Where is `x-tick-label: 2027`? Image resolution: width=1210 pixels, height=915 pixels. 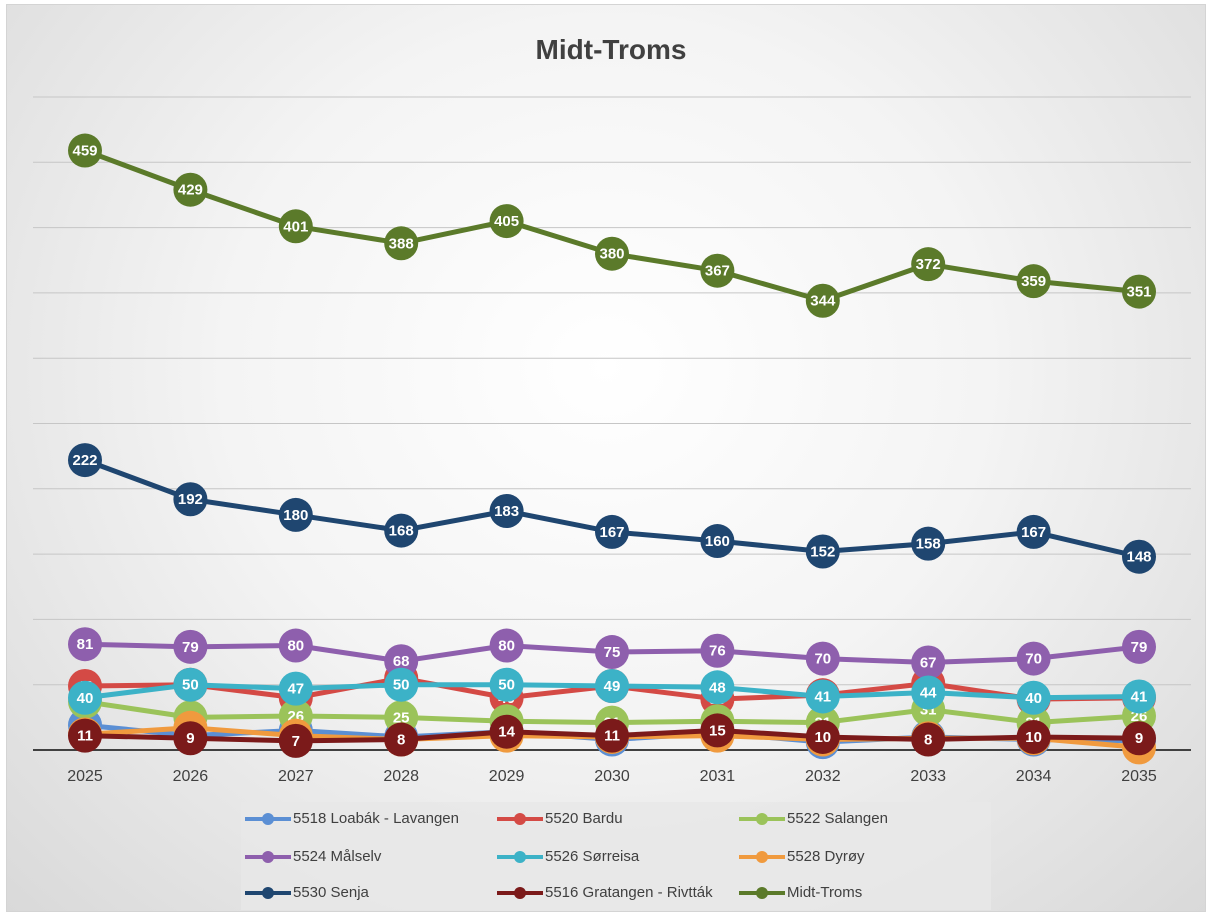
x-tick-label: 2027 is located at coordinates (296, 776).